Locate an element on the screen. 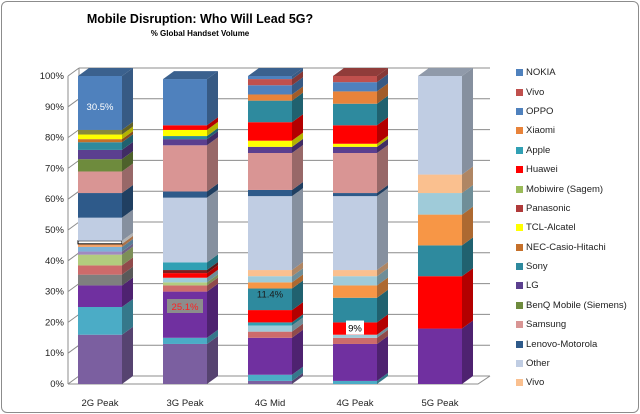 This screenshot has height=414, width=640. legend-item: LG is located at coordinates (571, 285).